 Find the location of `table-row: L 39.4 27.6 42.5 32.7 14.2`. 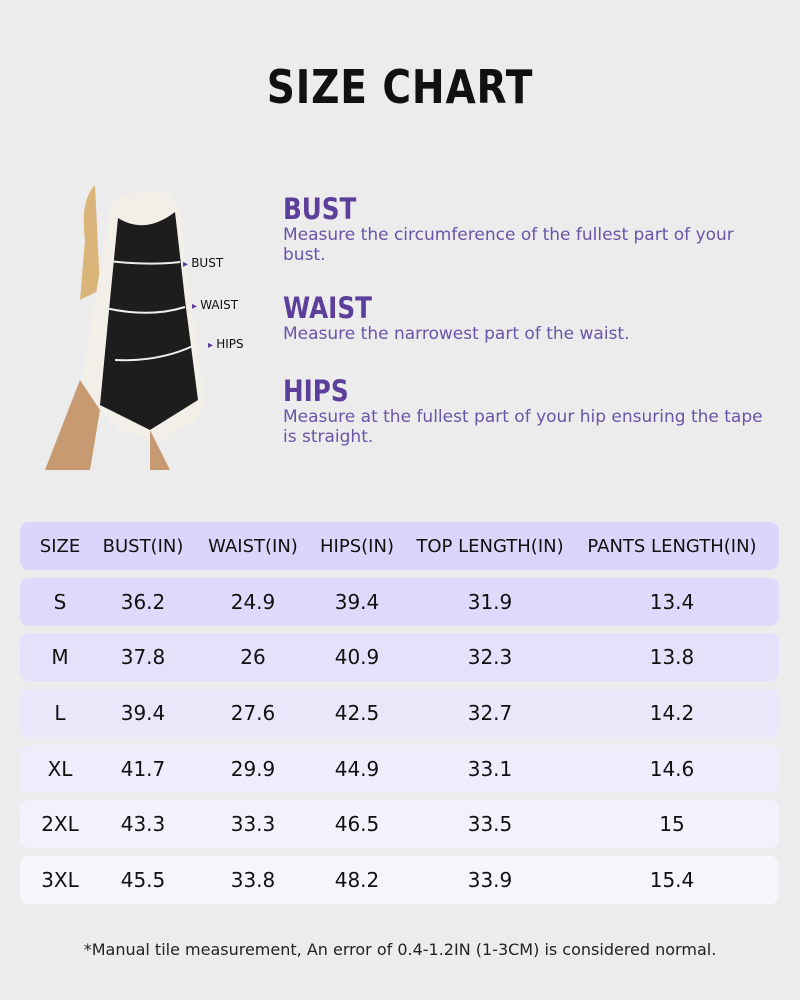

table-row: L 39.4 27.6 42.5 32.7 14.2 is located at coordinates (399, 713).